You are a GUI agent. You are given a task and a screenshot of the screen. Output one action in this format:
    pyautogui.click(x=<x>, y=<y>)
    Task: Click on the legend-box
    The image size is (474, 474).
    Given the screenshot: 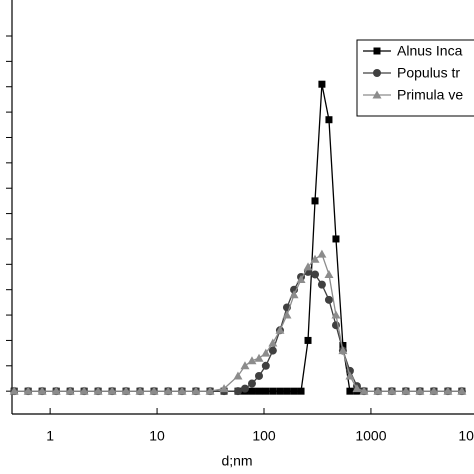 What is the action you would take?
    pyautogui.click(x=415, y=78)
    